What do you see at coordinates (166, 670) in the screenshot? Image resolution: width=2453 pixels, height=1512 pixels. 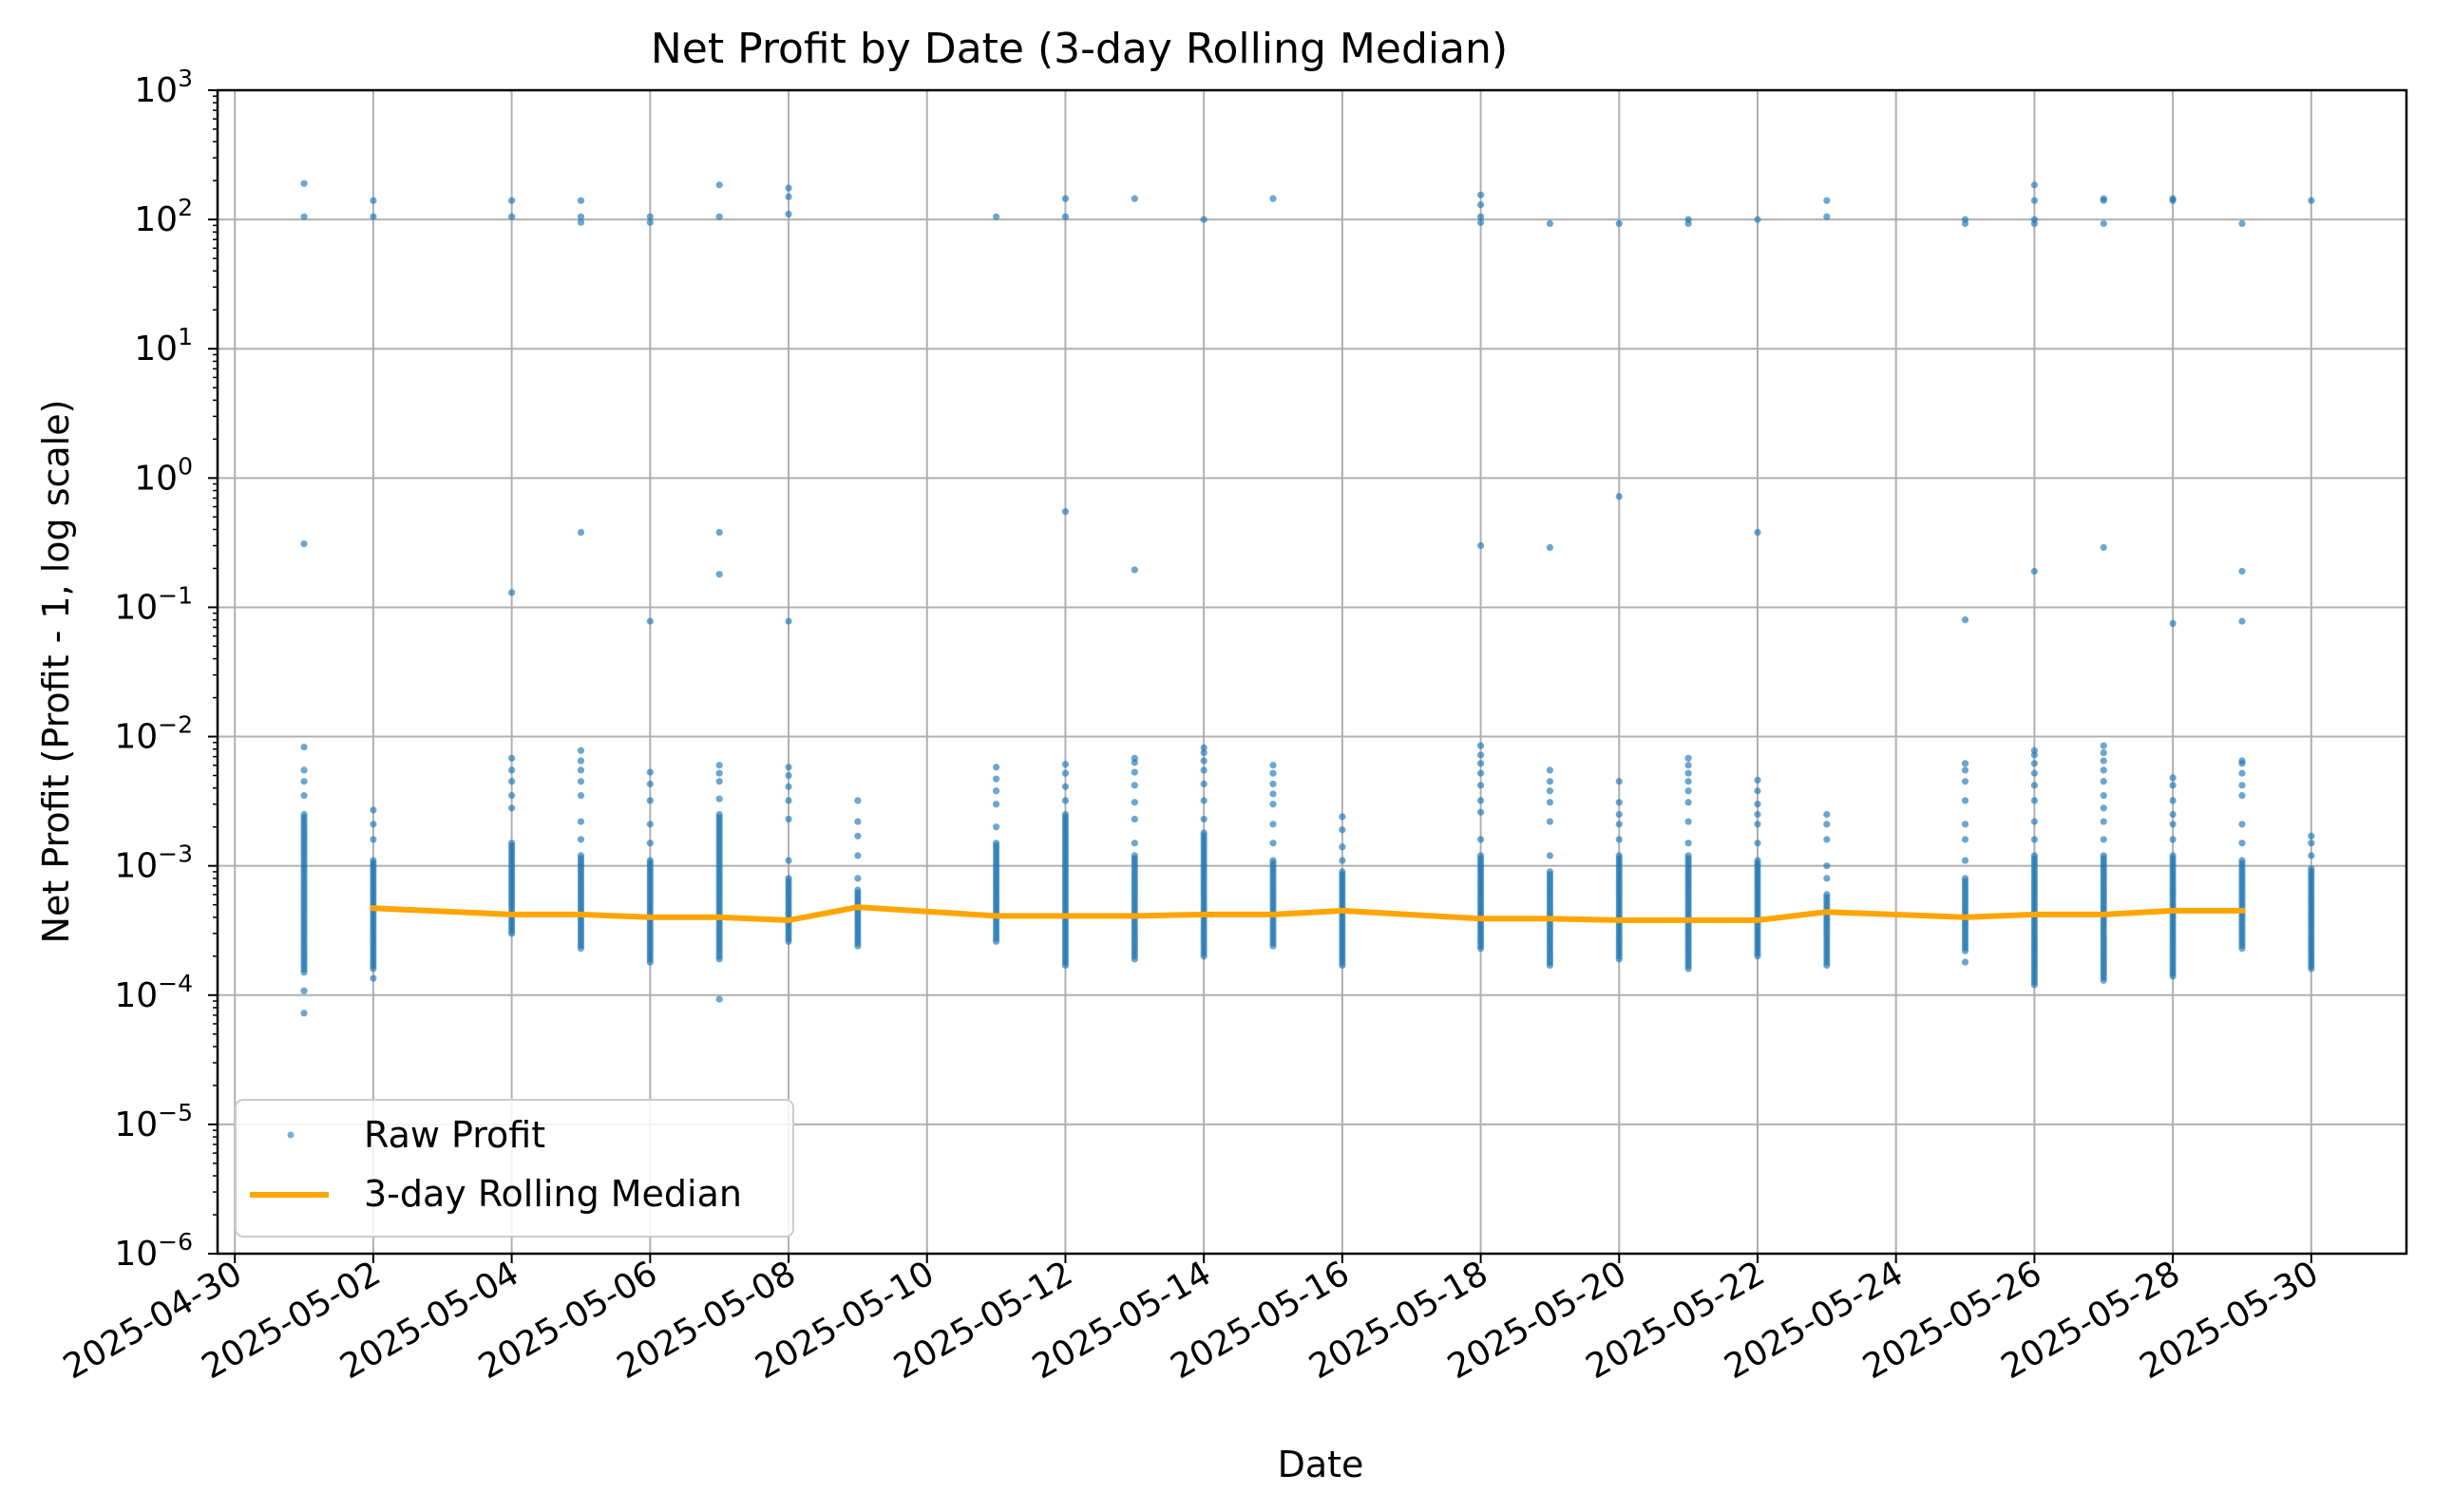 I see `y-axis-ticks: 10⁻⁶ 10⁻⁵ 10⁻⁴ 10⁻³ 10⁻² 10⁻¹ 10⁰ 10¹ 10² 10³` at bounding box center [166, 670].